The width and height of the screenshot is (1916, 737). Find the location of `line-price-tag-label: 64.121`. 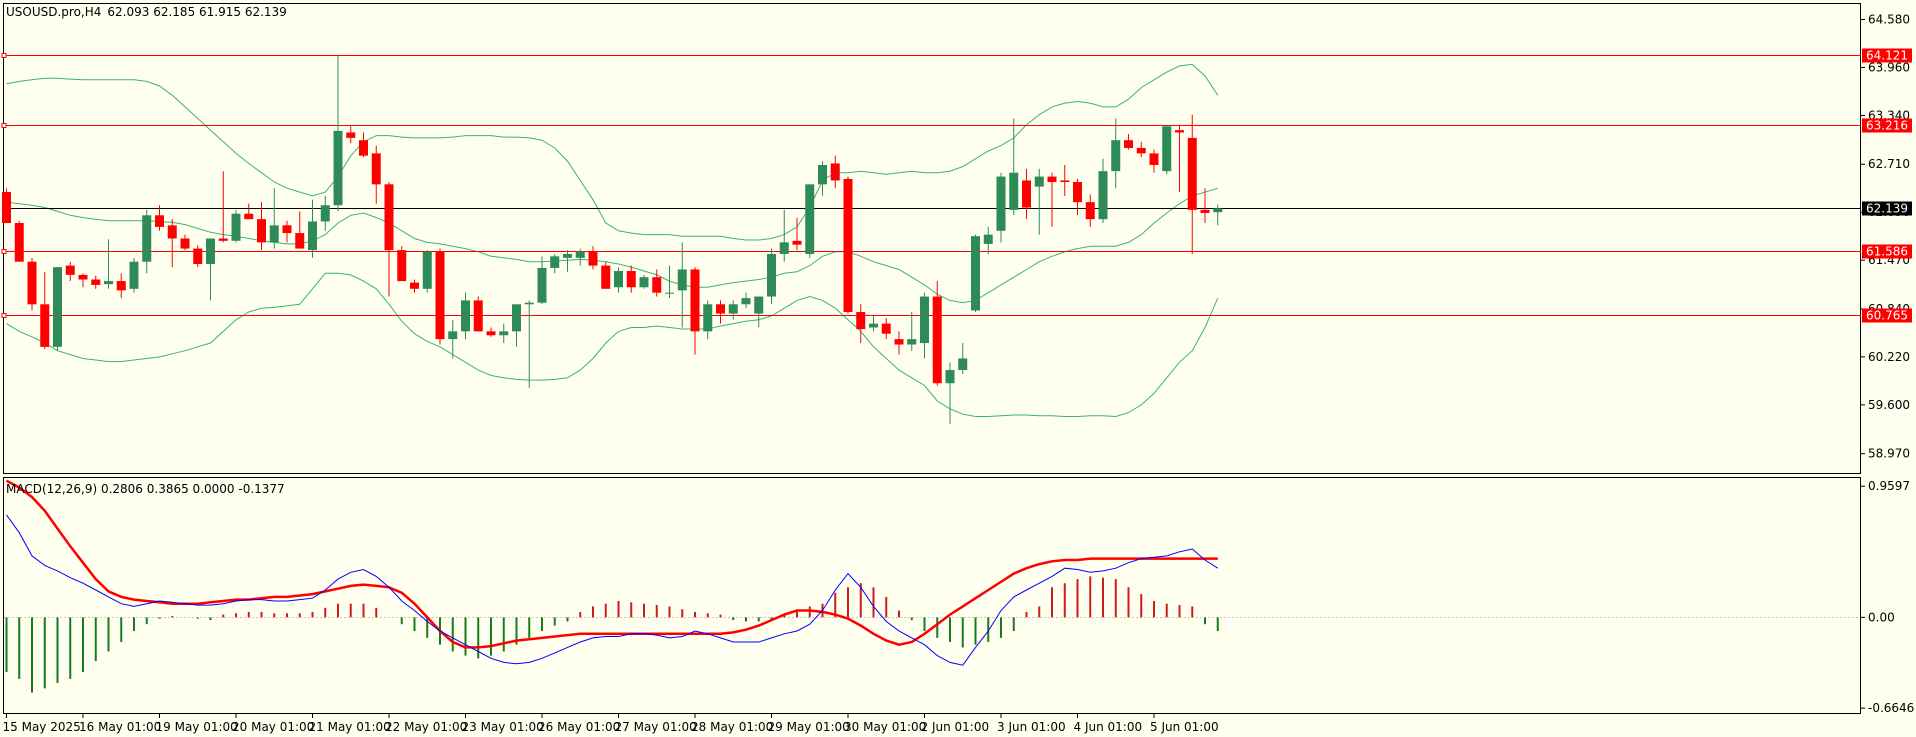

line-price-tag-label: 64.121 is located at coordinates (1887, 56).